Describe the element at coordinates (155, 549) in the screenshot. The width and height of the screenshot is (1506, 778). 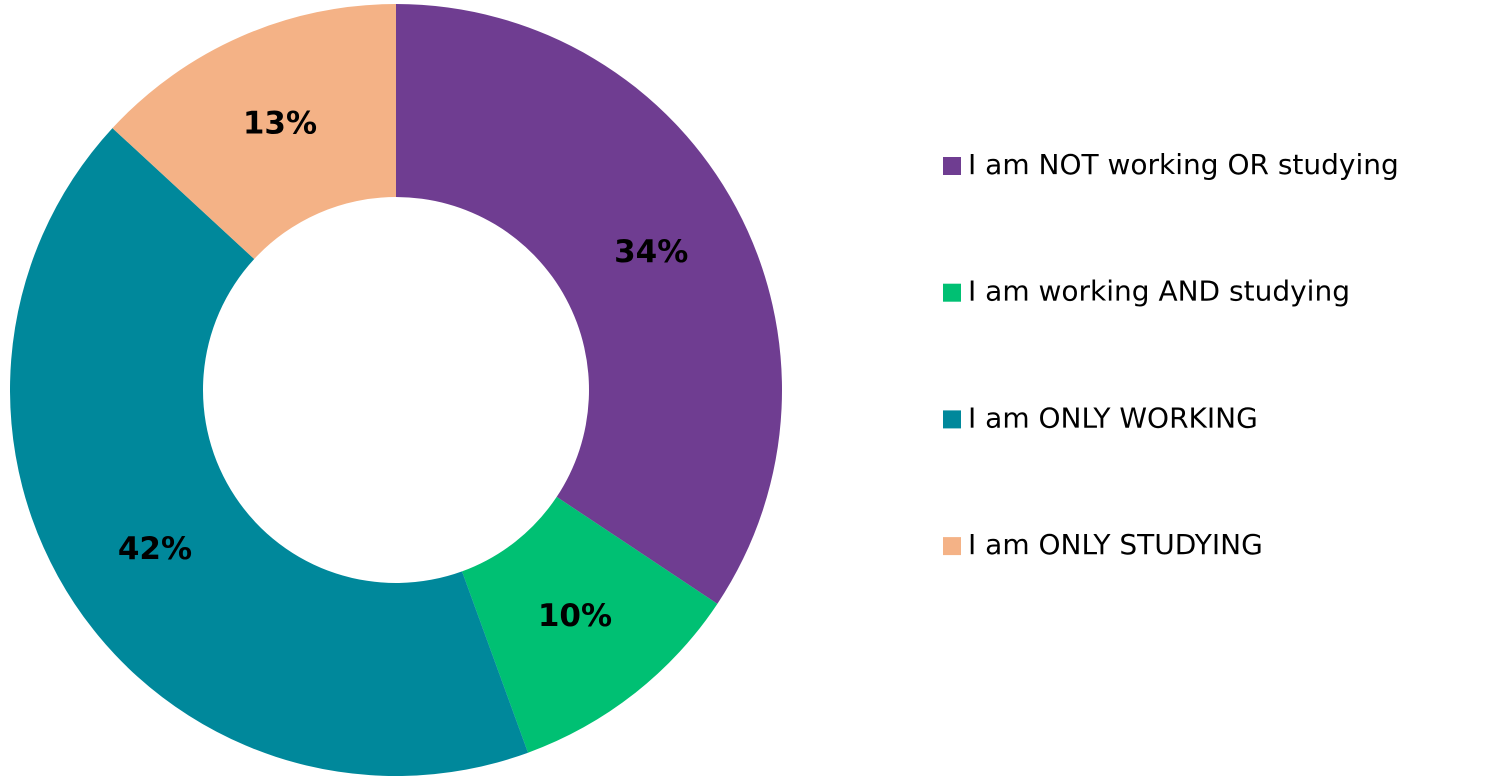
I see `value-label: 42%` at that location.